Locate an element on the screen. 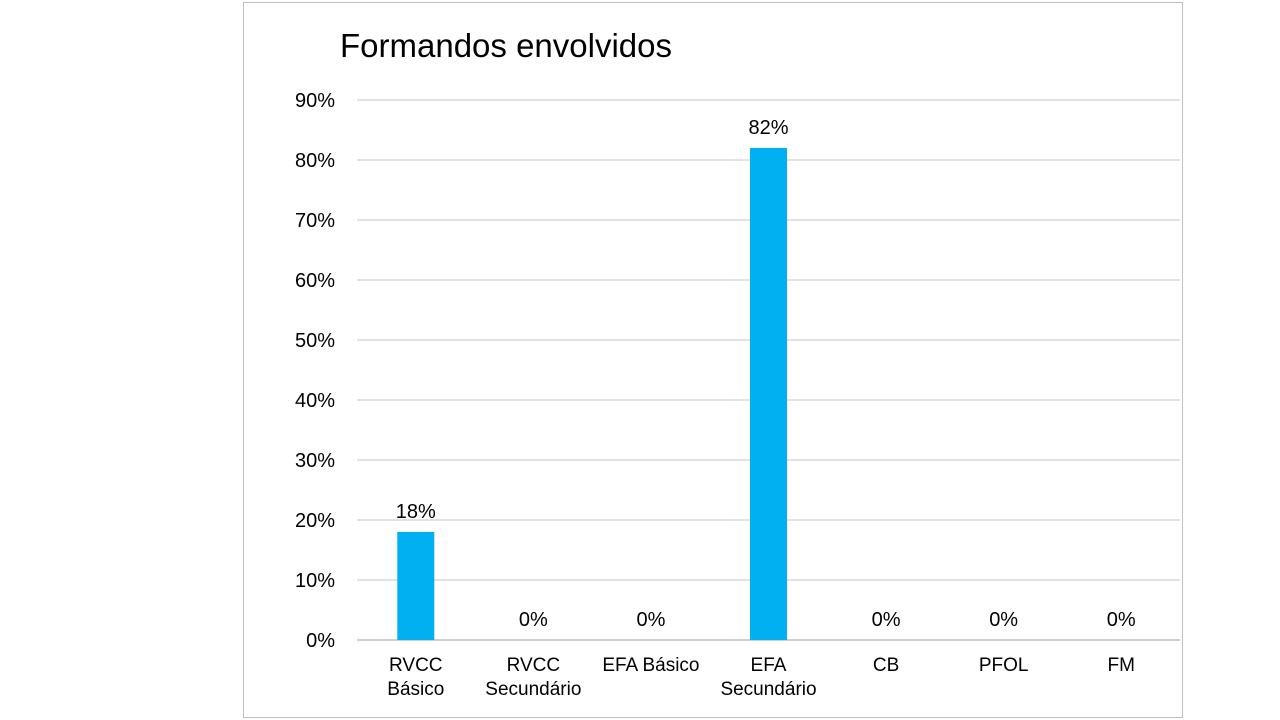 The image size is (1280, 720). category-label-line: CB is located at coordinates (886, 665).